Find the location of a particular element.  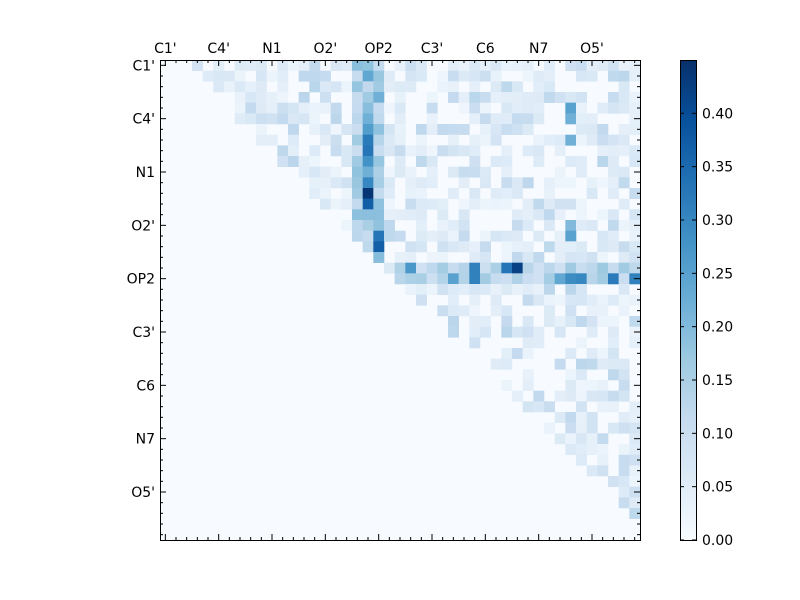

x-tick-label: O2' is located at coordinates (325, 49).